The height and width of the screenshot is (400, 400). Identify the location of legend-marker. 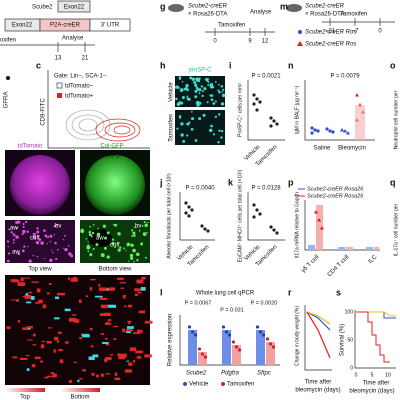
(300, 32).